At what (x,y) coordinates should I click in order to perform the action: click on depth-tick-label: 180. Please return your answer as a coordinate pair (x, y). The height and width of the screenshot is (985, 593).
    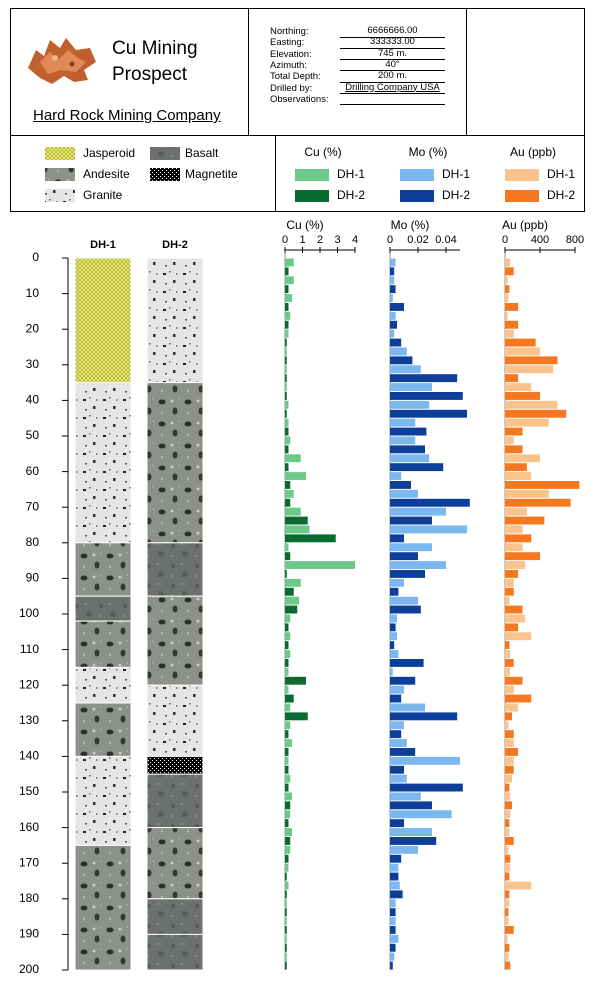
    Looking at the image, I should click on (29, 898).